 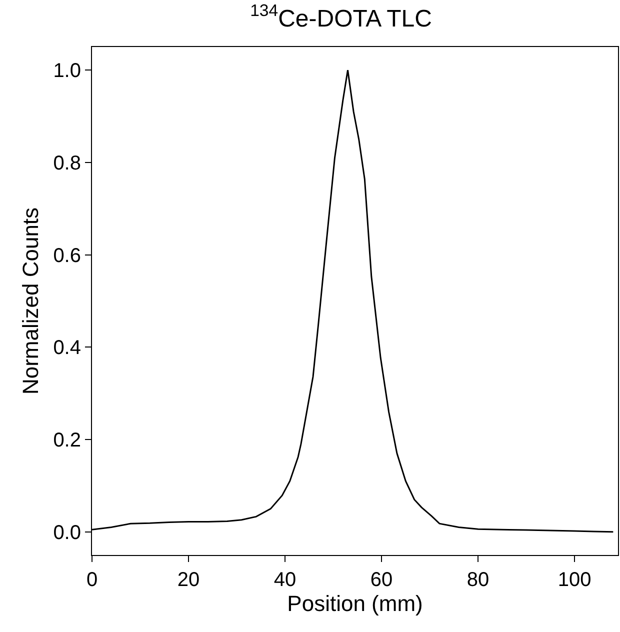 I want to click on y-tick-label: 0.8, so click(x=67, y=163).